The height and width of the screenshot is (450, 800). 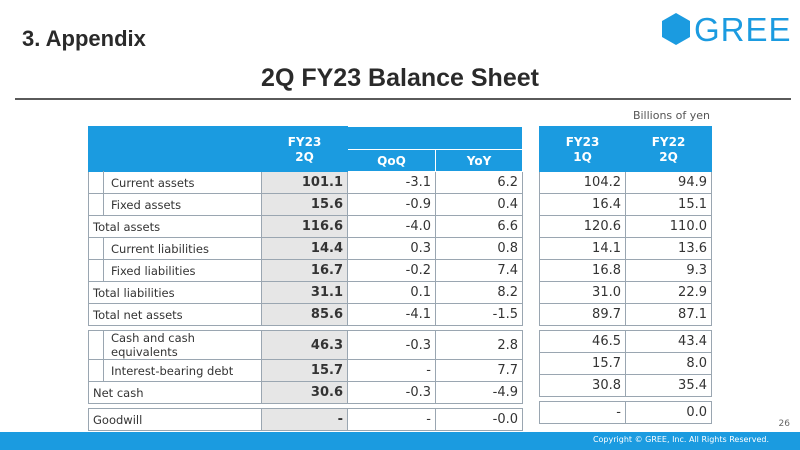 I want to click on table-row: -0.0, so click(x=625, y=412).